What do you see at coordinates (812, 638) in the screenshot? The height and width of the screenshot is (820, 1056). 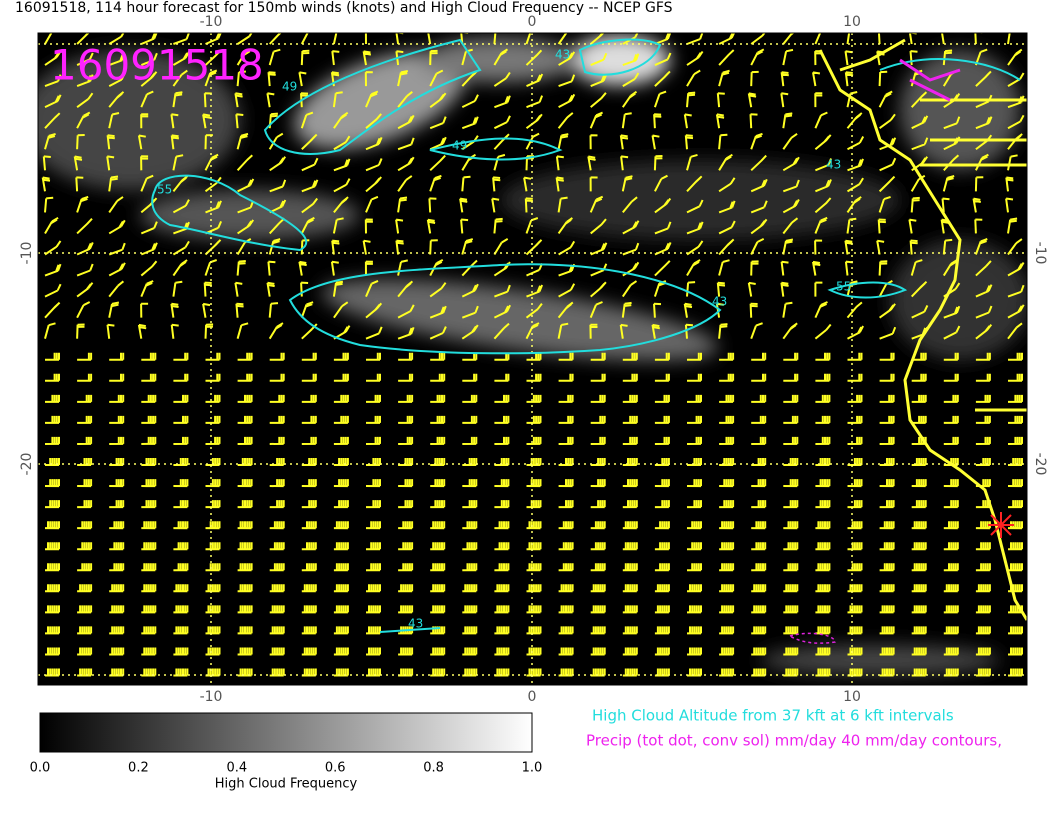 I see `precip-contour` at bounding box center [812, 638].